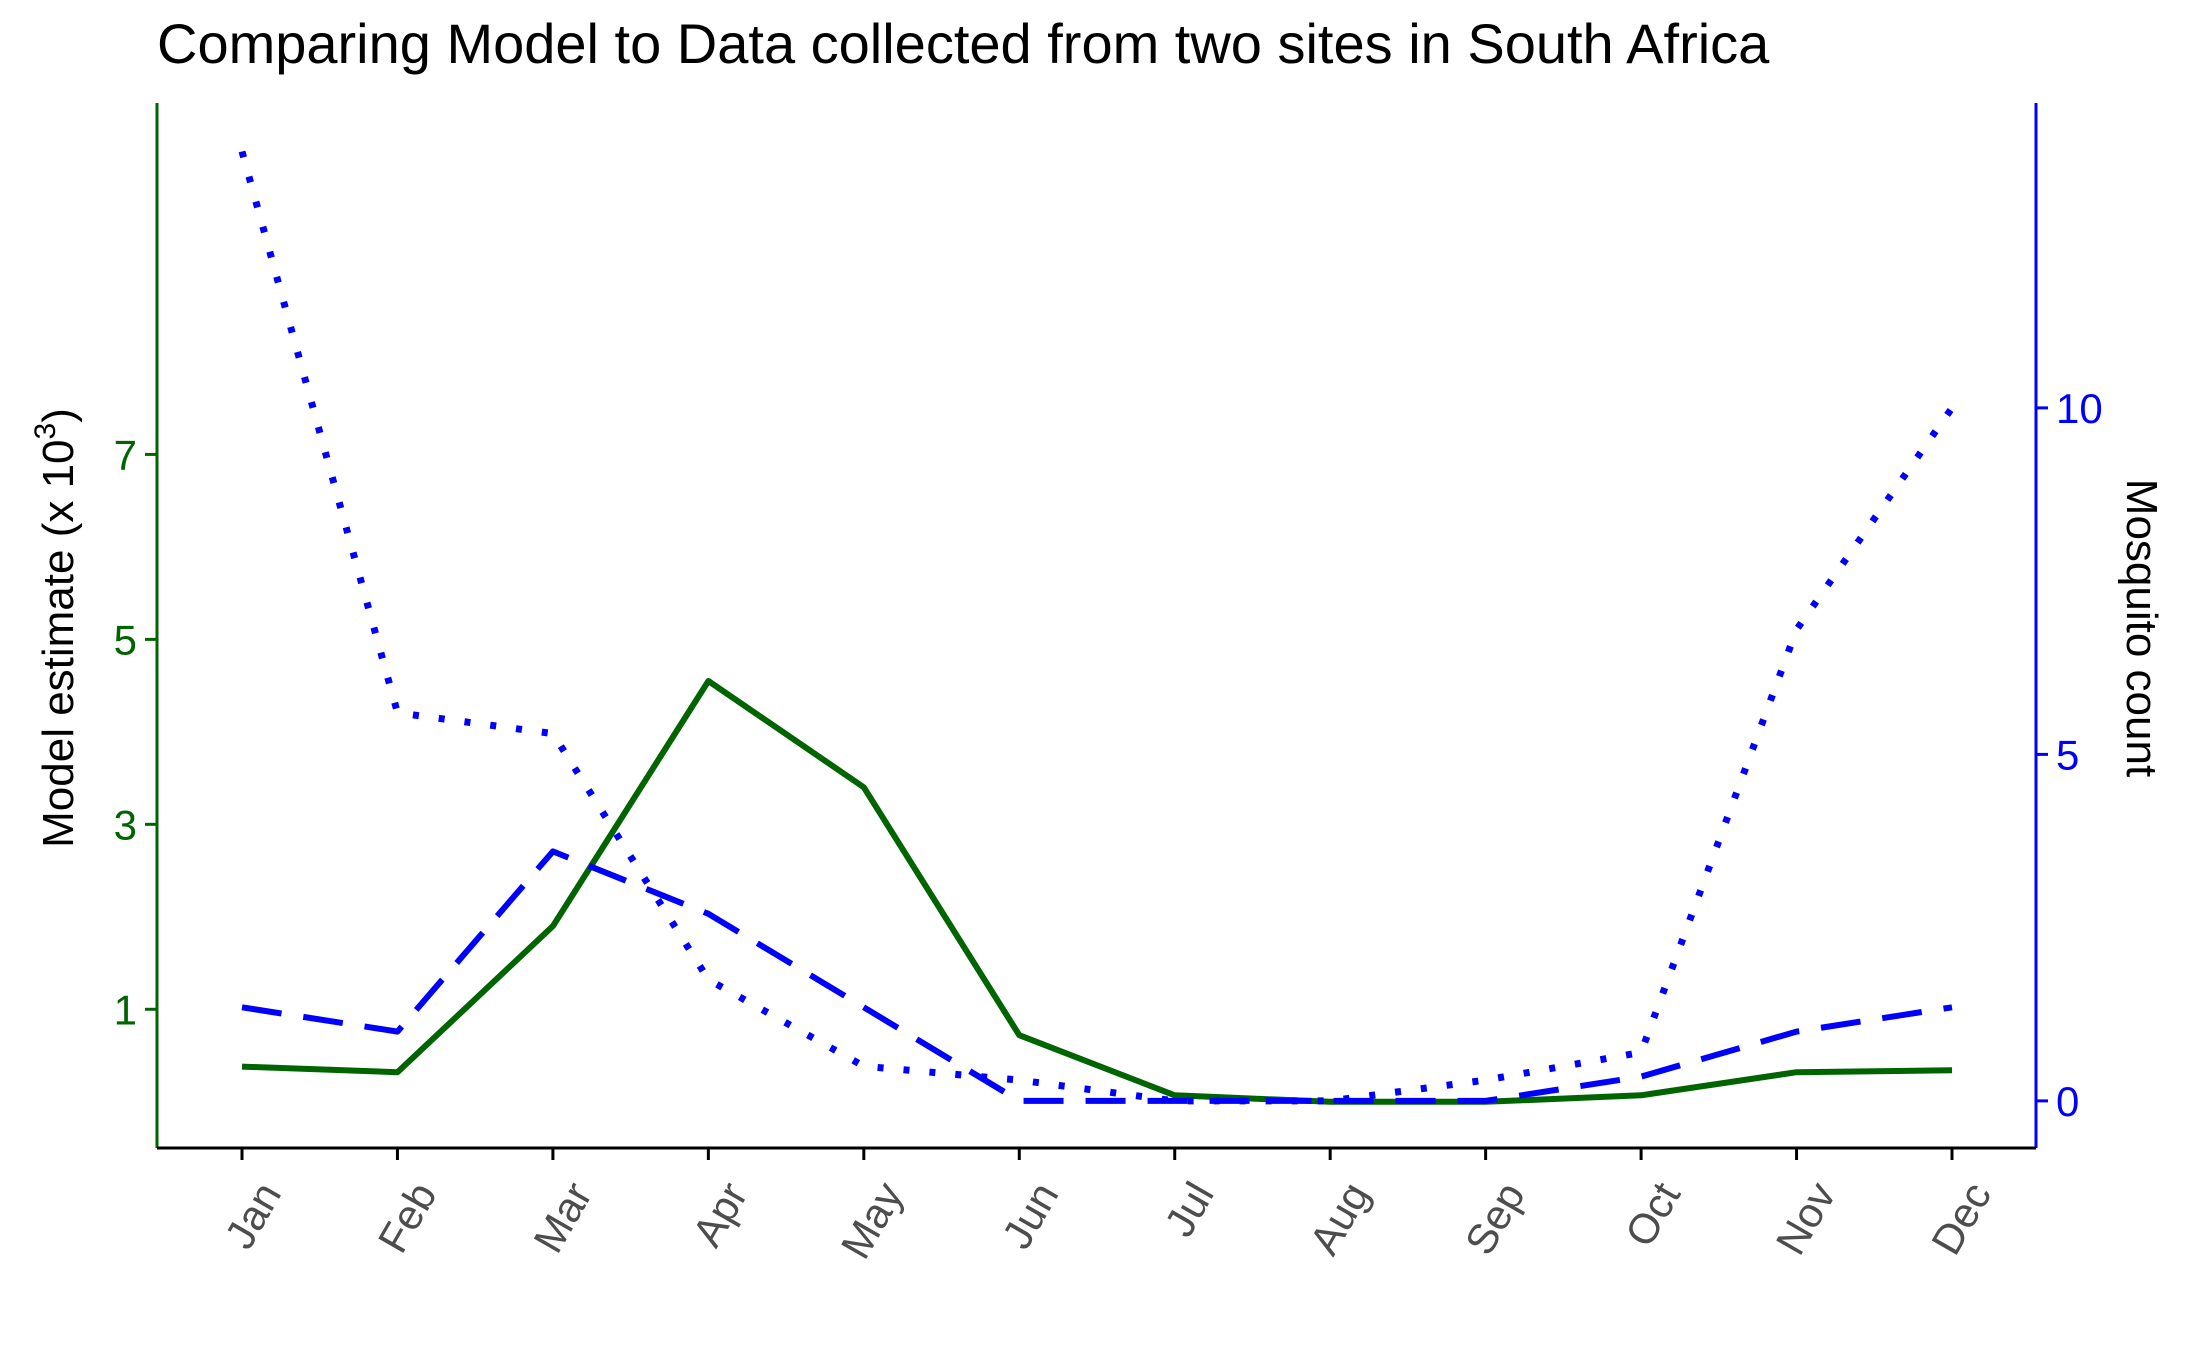 The image size is (2187, 1351). Describe the element at coordinates (872, 1220) in the screenshot. I see `x-tick-label: May` at that location.